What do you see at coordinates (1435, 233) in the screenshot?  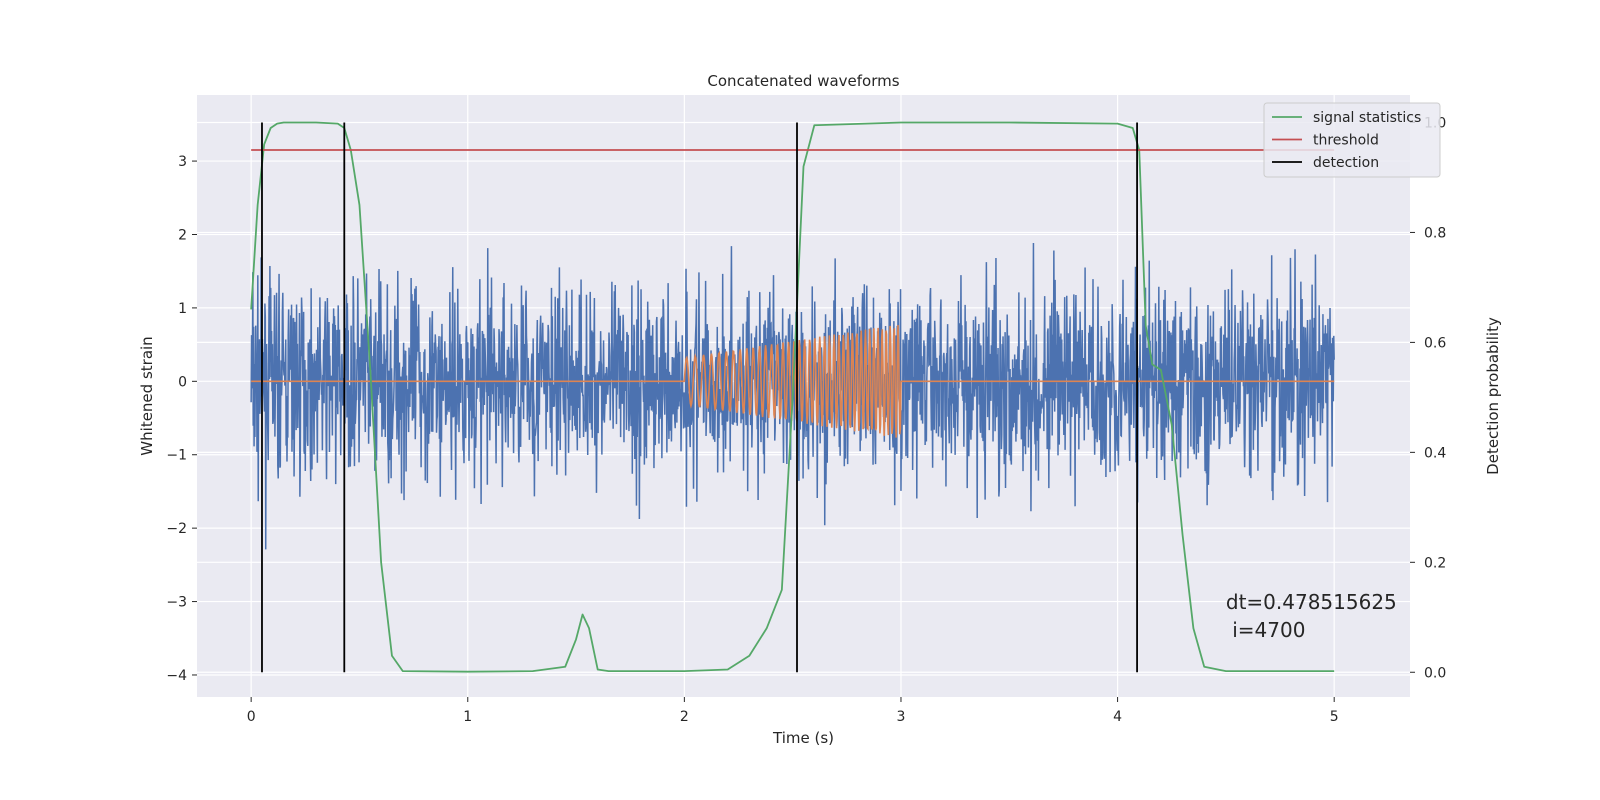 I see `y2-tick-label: 0.8` at bounding box center [1435, 233].